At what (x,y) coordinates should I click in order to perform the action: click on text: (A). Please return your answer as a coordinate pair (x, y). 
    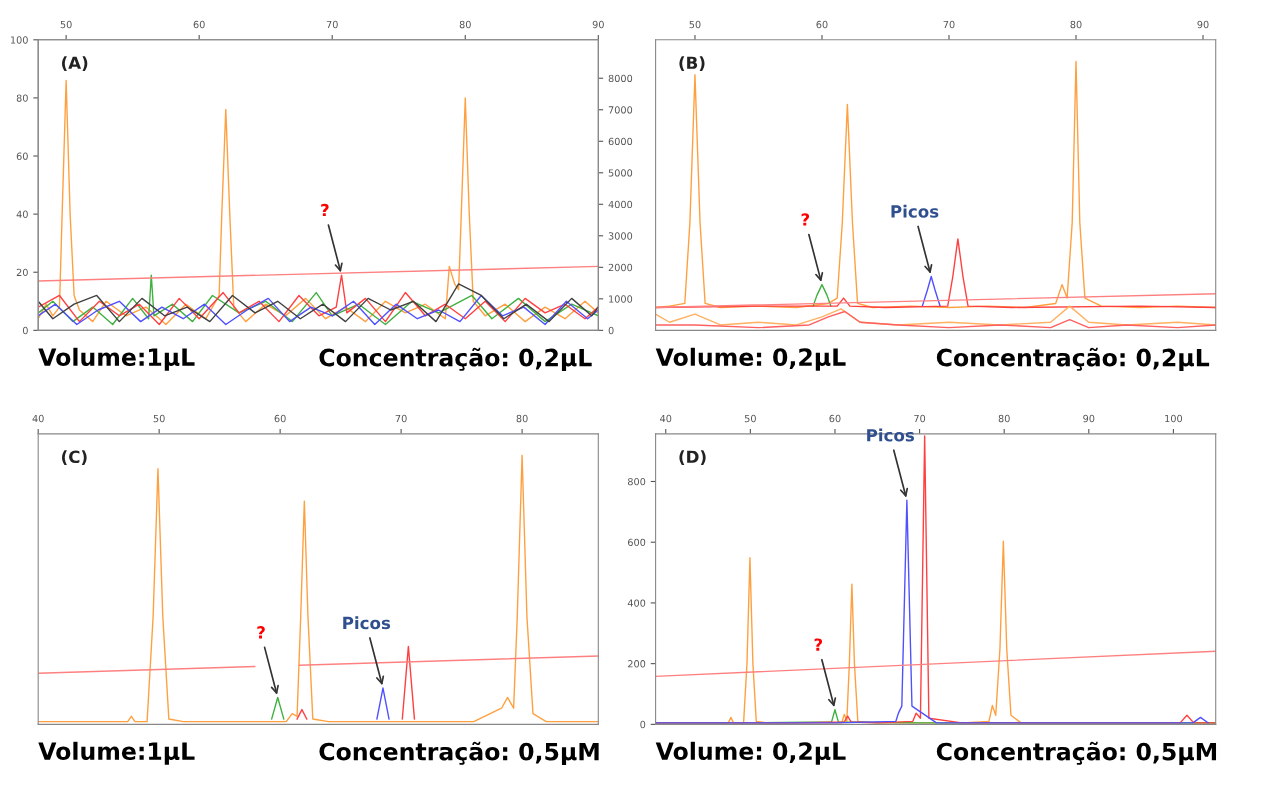
    Looking at the image, I should click on (75, 64).